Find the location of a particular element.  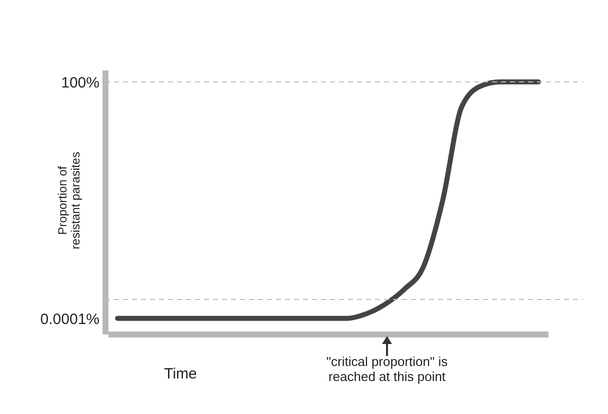

y-tick-label: 100% is located at coordinates (80, 83).